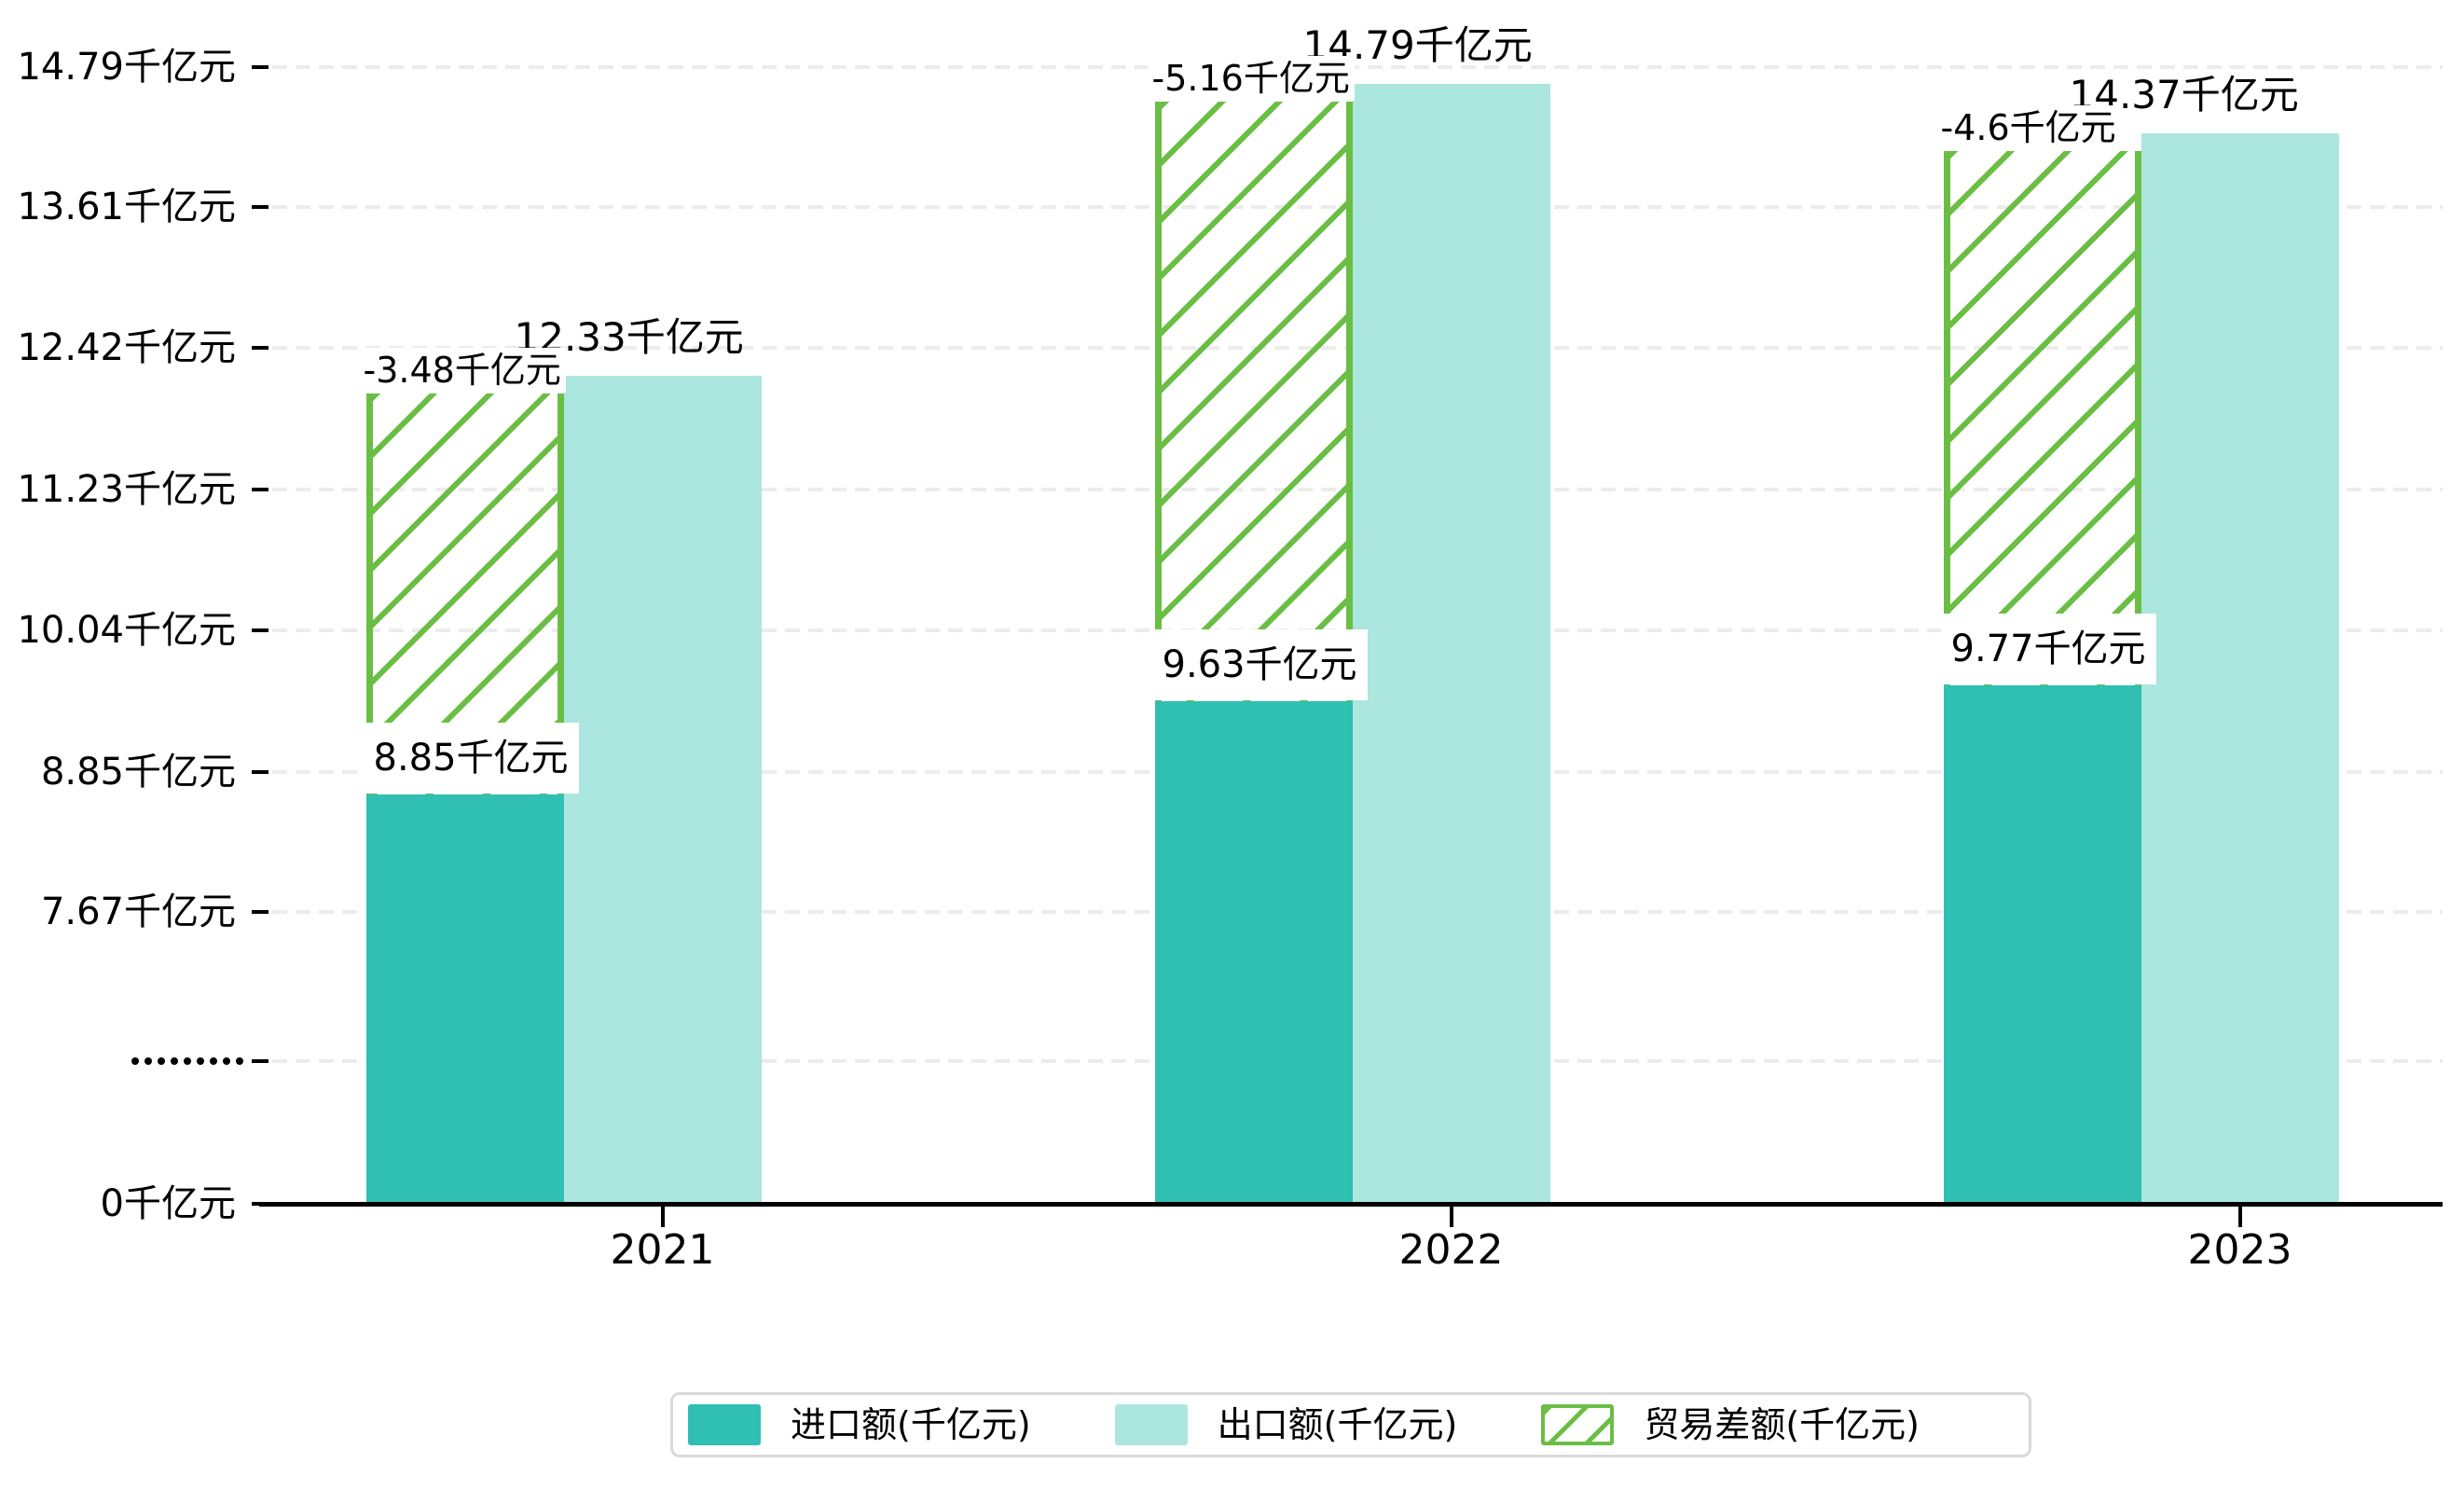 This screenshot has height=1491, width=2464. Describe the element at coordinates (1357, 66) in the screenshot. I see `gridline` at that location.